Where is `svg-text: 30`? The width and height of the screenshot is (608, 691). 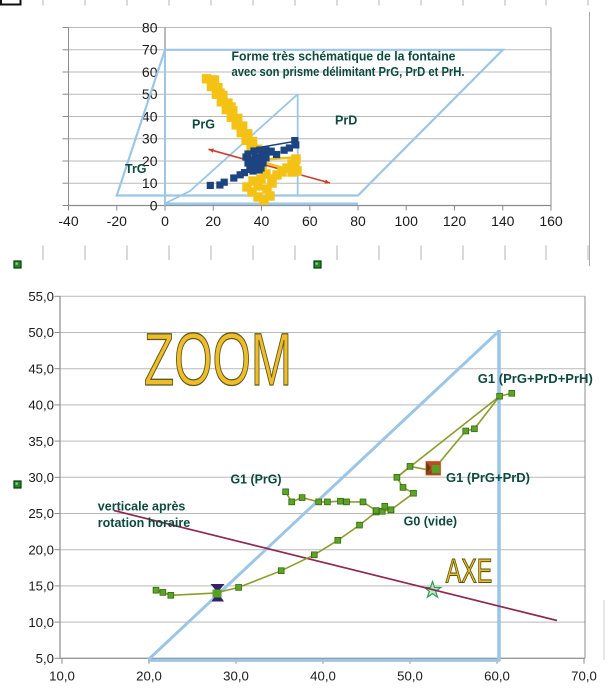
svg-text: 30 is located at coordinates (150, 139).